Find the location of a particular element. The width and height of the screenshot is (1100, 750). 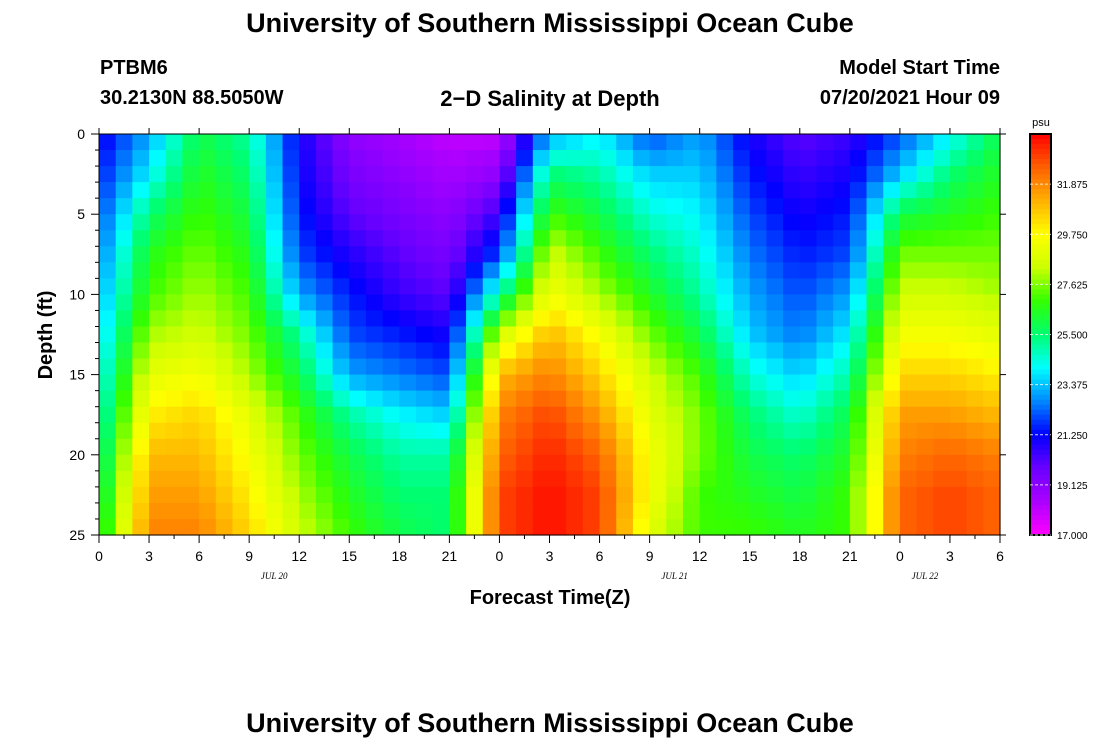

y-axis-label: Depth (ft) is located at coordinates (46, 335).